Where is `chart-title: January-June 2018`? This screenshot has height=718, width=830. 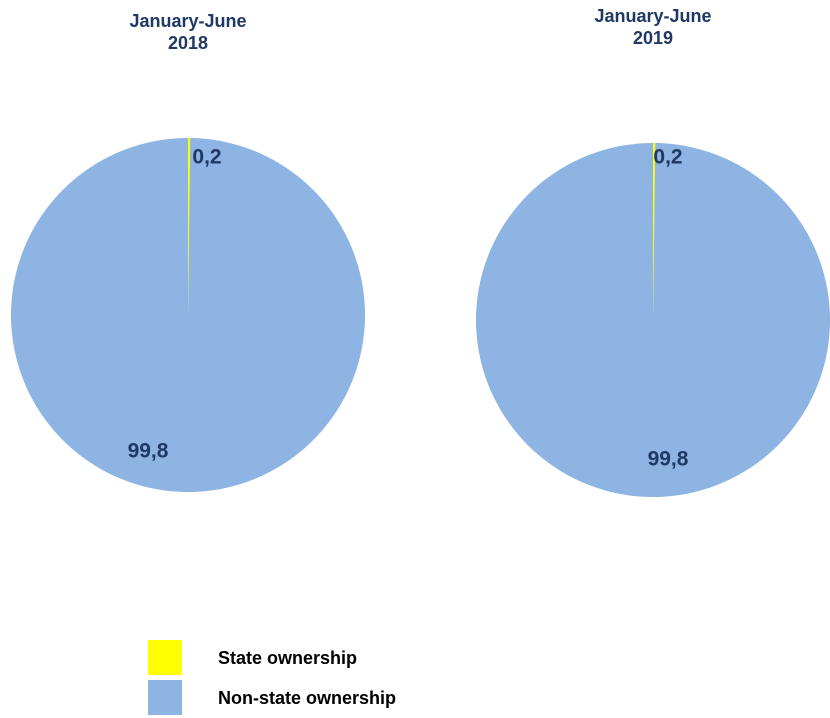 chart-title: January-June 2018 is located at coordinates (188, 32).